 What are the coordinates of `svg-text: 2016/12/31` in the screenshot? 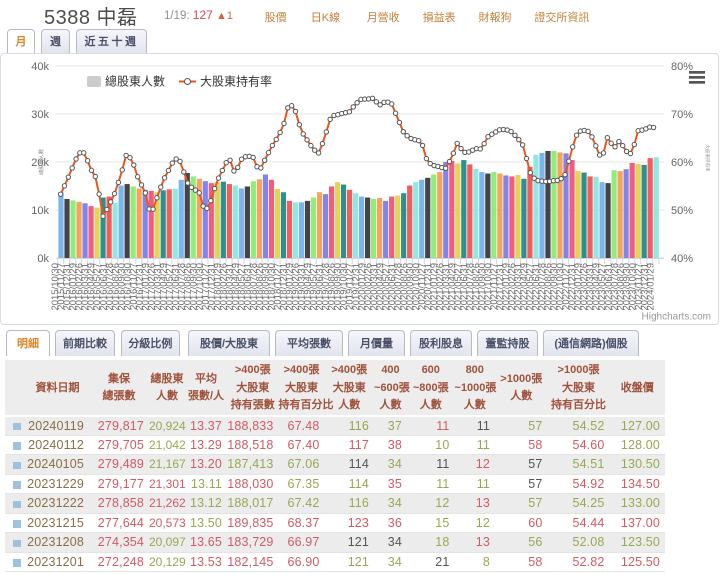 It's located at (139, 287).